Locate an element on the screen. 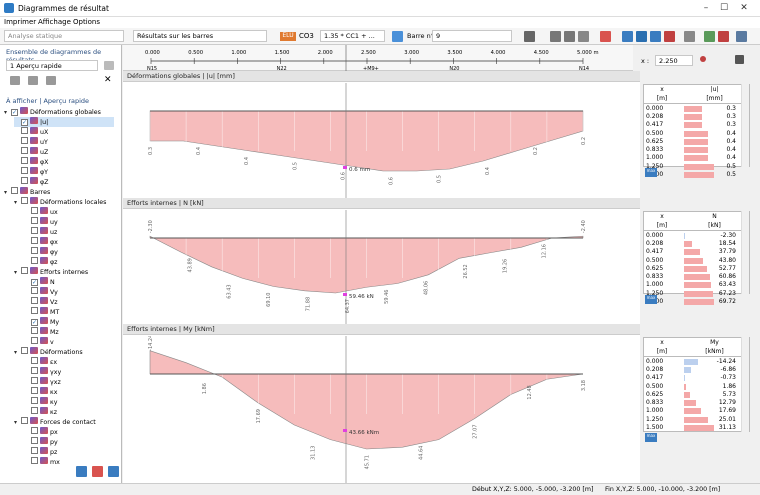  toggle-icon is located at coordinates (113, 471).